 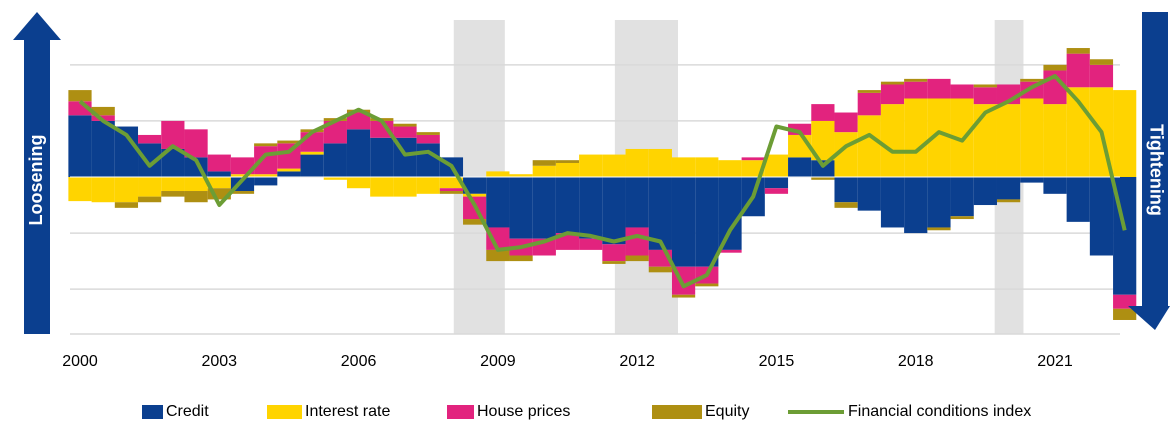 What do you see at coordinates (498, 361) in the screenshot?
I see `x-tick-label: 2009` at bounding box center [498, 361].